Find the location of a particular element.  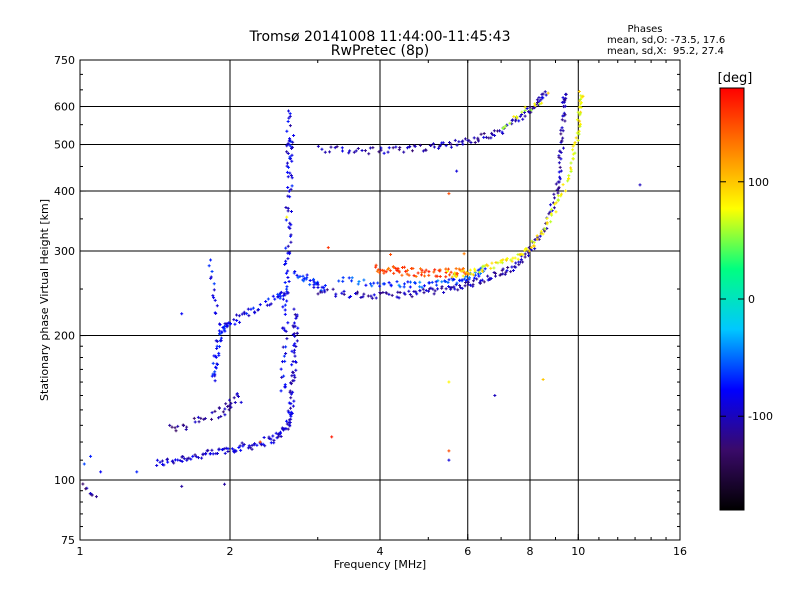

colorbar-tick-label: 0 is located at coordinates (751, 299).